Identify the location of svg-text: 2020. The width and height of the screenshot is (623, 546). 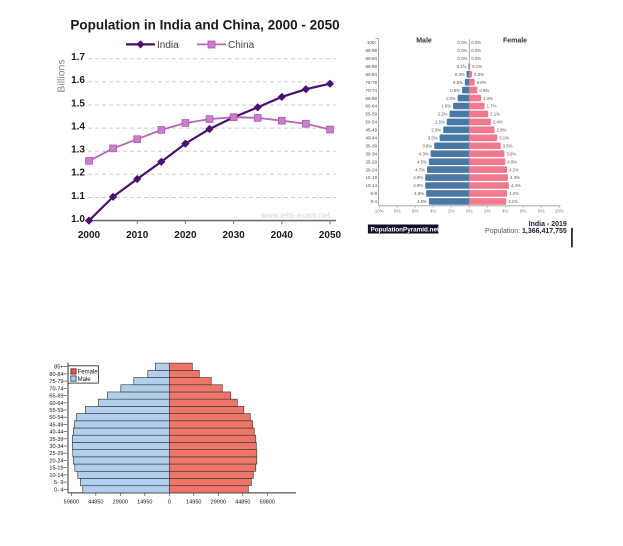
(185, 235).